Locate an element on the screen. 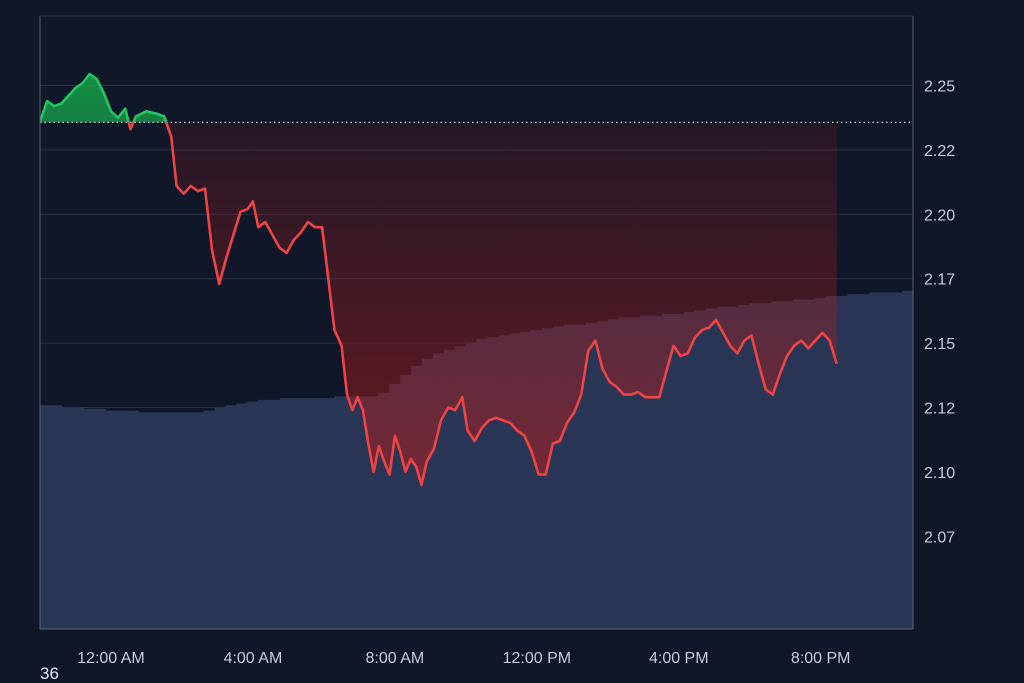 The width and height of the screenshot is (1024, 683). x-tick-label: 4:00 AM is located at coordinates (253, 658).